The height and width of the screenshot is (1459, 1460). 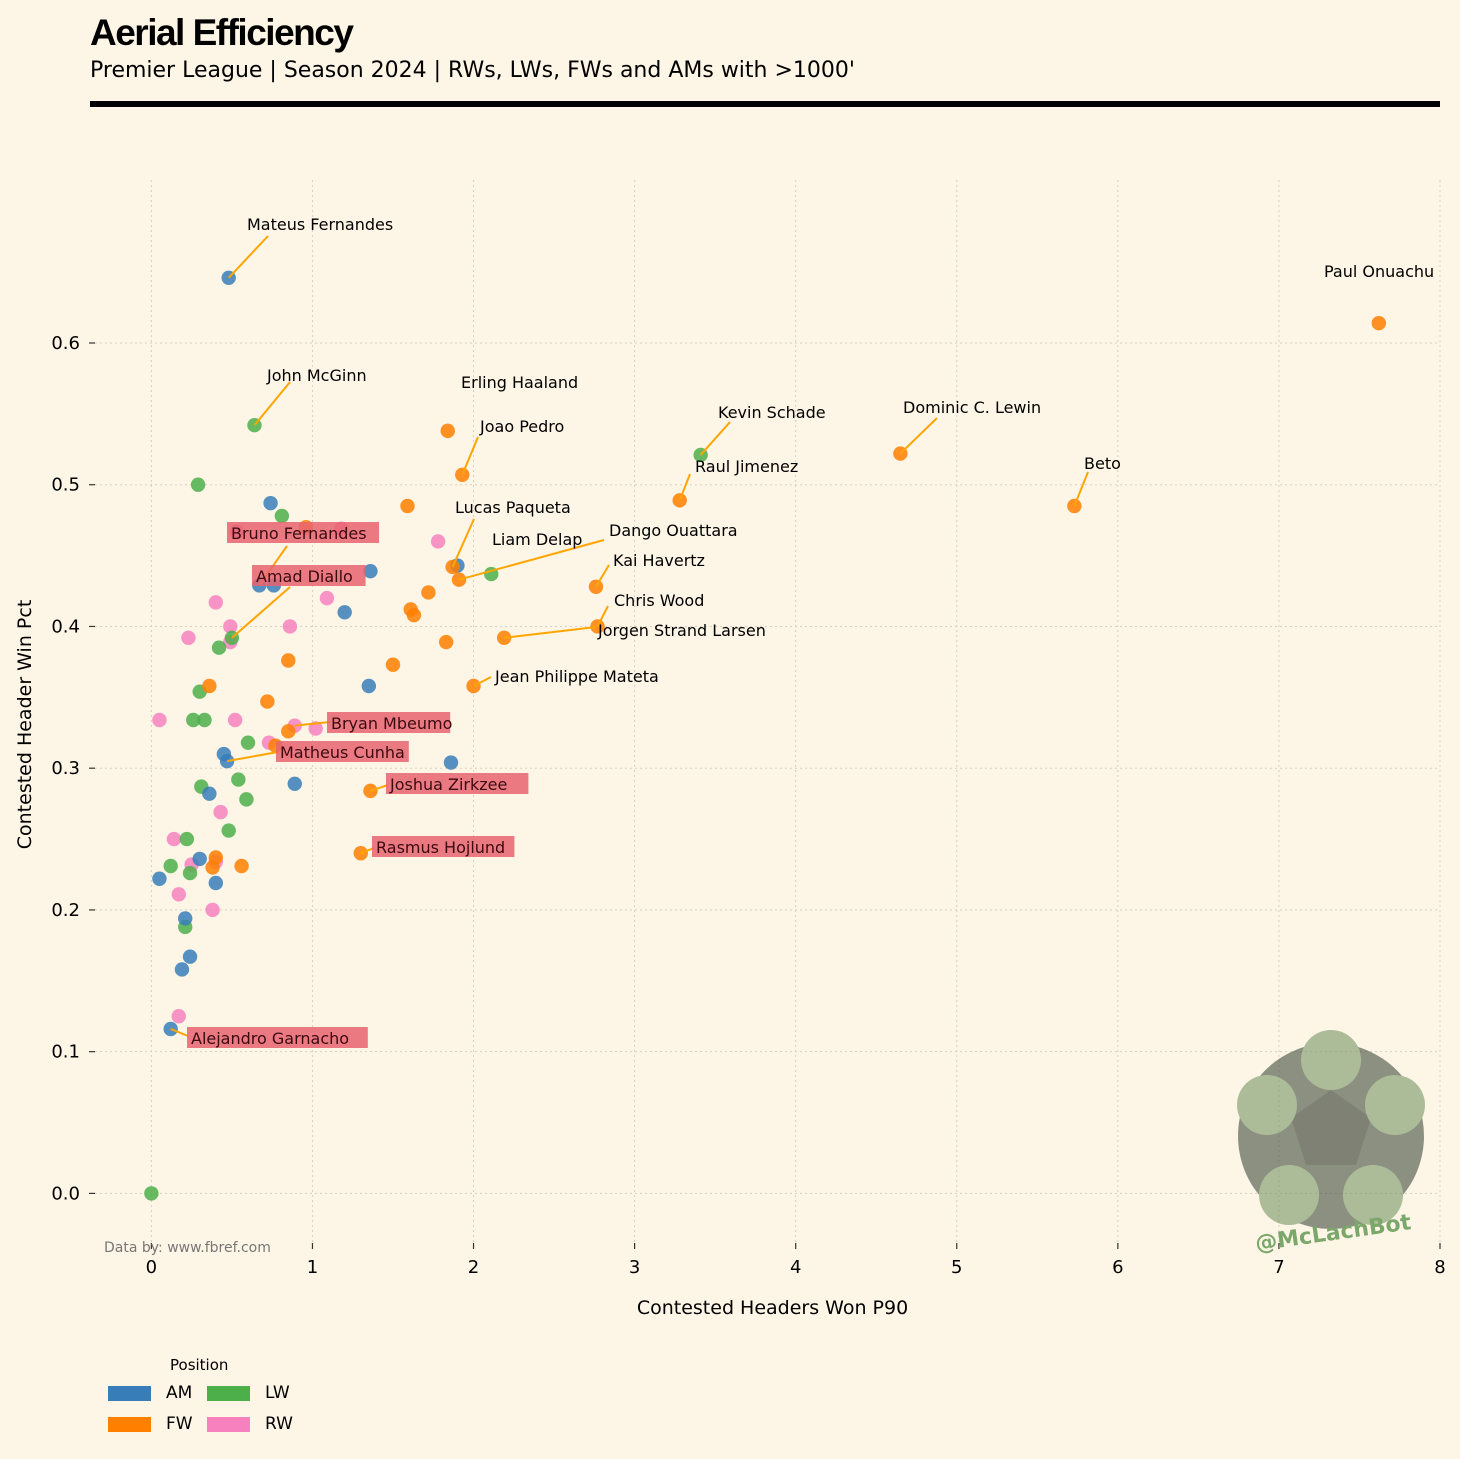 I want to click on player-label: Paul Onuachu, so click(x=1379, y=271).